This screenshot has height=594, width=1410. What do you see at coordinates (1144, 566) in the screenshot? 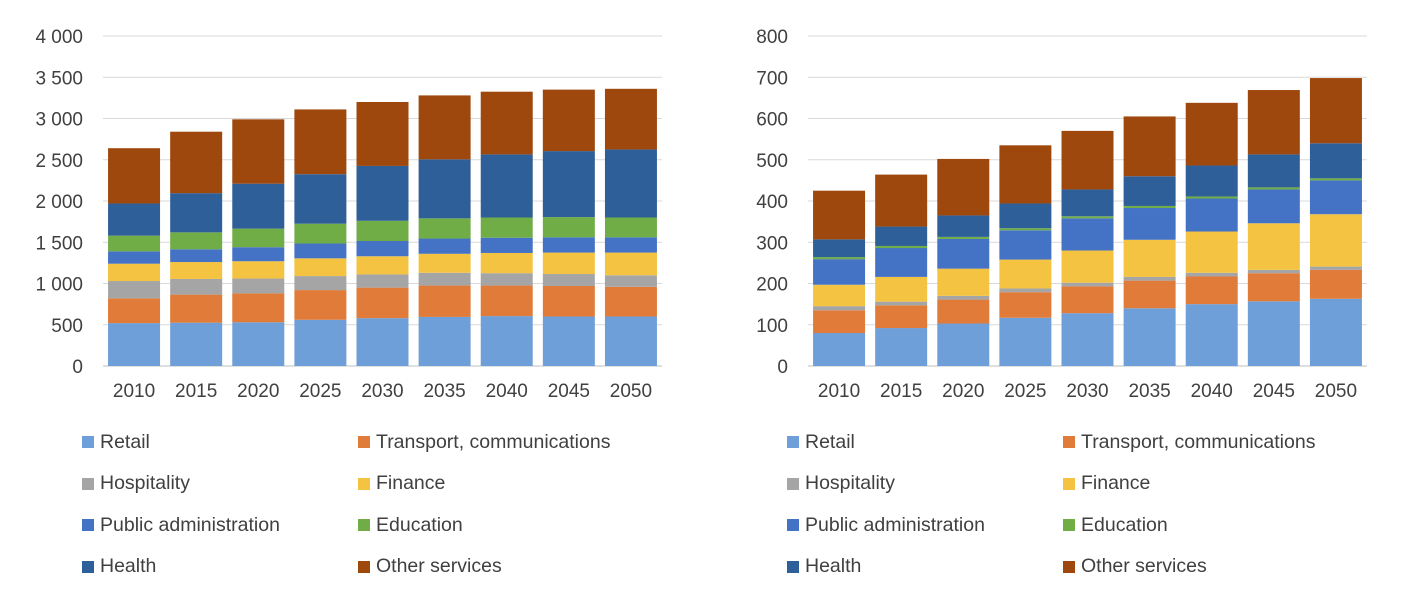
I see `right-legend-label: Other services` at bounding box center [1144, 566].